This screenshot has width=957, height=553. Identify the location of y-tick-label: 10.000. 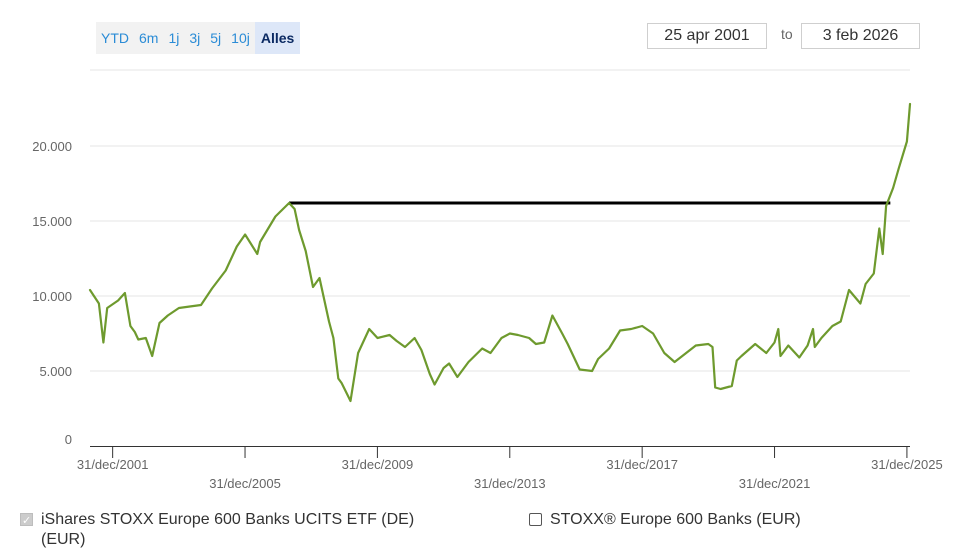
(52, 296).